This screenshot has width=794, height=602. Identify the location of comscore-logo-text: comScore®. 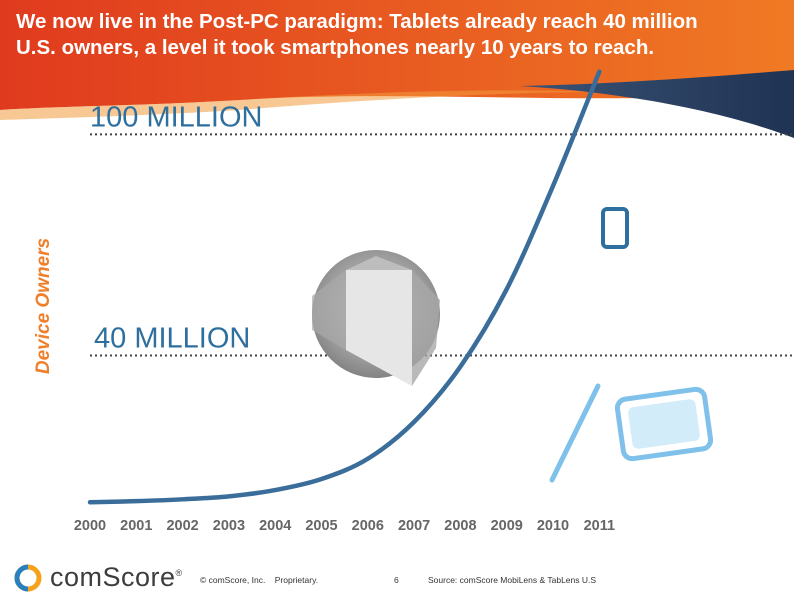
(116, 577).